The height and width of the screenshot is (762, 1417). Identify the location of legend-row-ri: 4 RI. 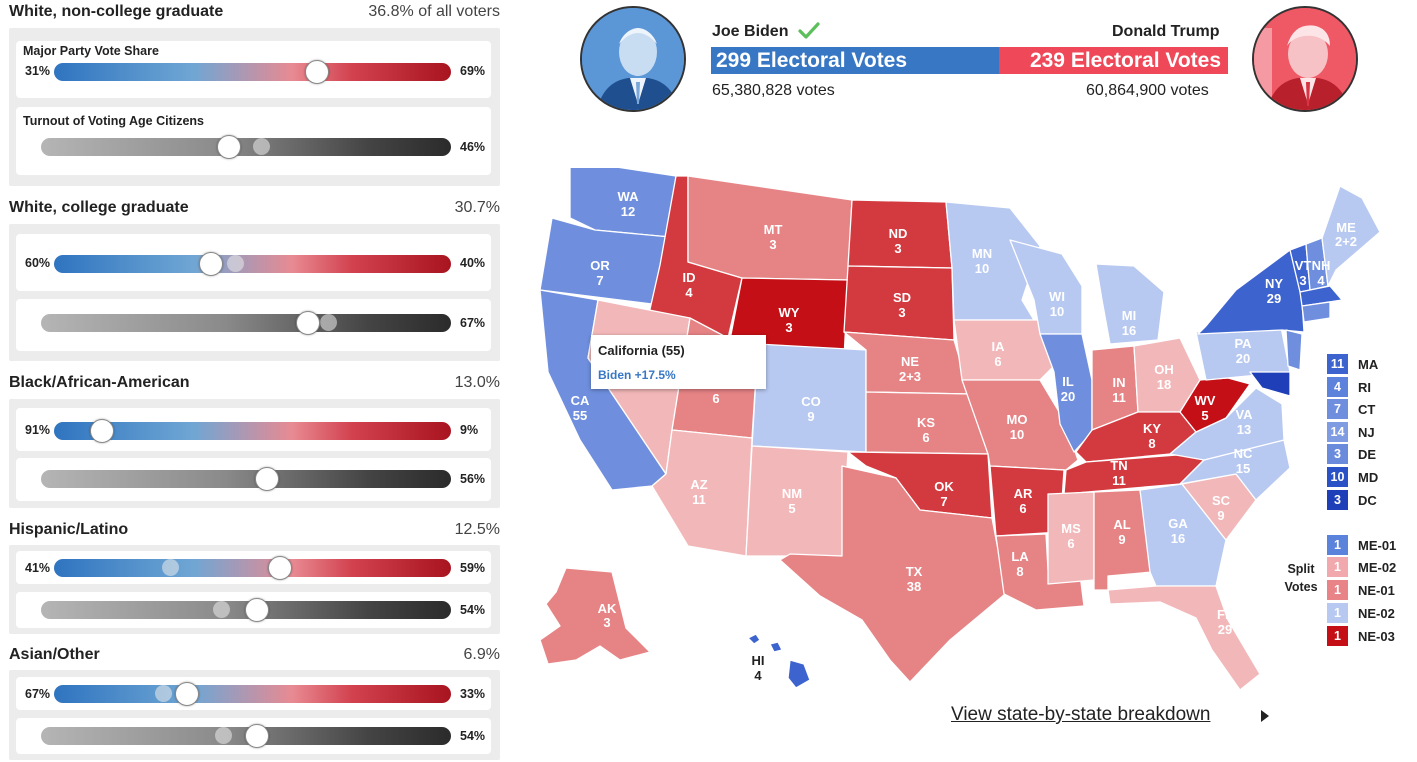
(1349, 387).